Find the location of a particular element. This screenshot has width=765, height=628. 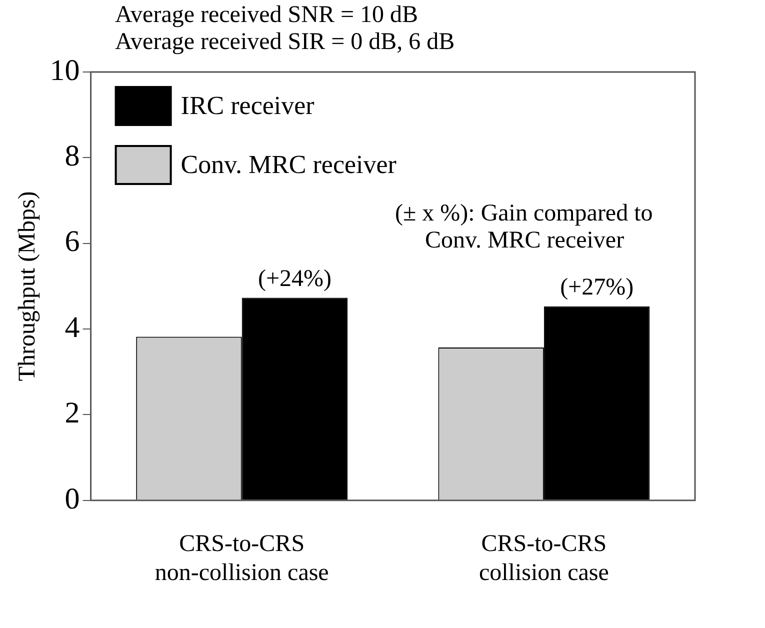

annotation: (+24%) is located at coordinates (295, 279).